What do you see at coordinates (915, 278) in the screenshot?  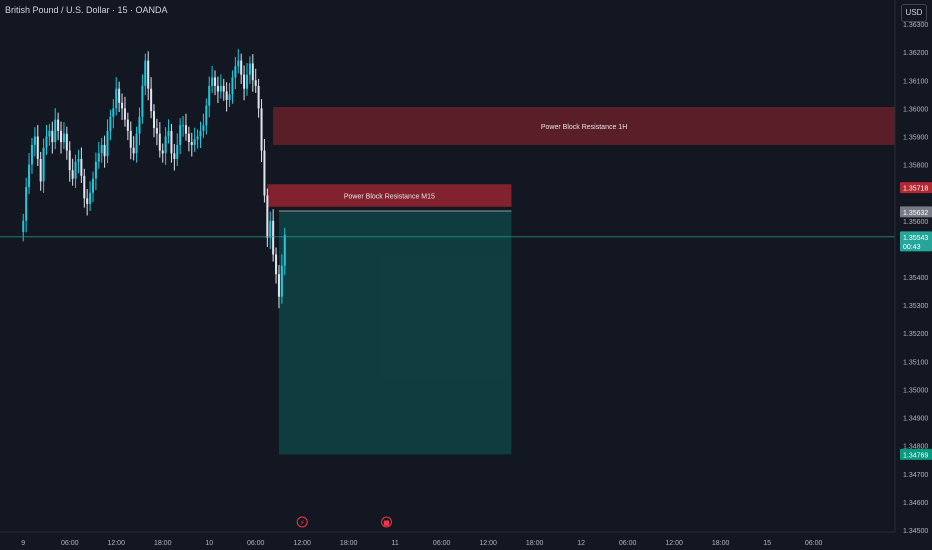 I see `price-tick-label: 1.35400` at bounding box center [915, 278].